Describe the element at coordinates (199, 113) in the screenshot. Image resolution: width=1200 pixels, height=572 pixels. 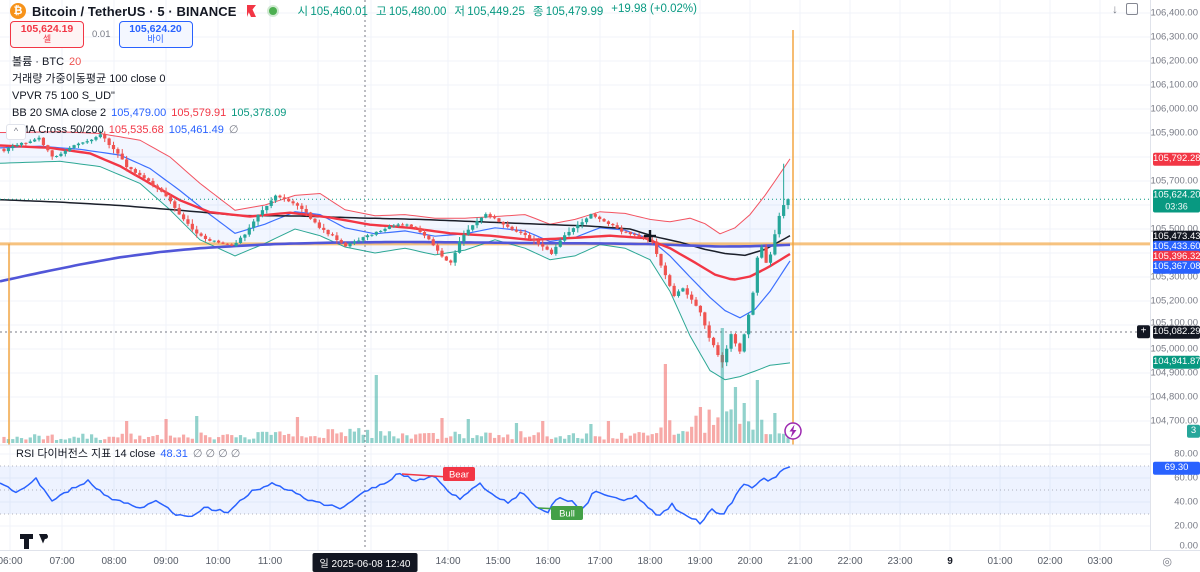
I see `legend-value: 105,579.91` at that location.